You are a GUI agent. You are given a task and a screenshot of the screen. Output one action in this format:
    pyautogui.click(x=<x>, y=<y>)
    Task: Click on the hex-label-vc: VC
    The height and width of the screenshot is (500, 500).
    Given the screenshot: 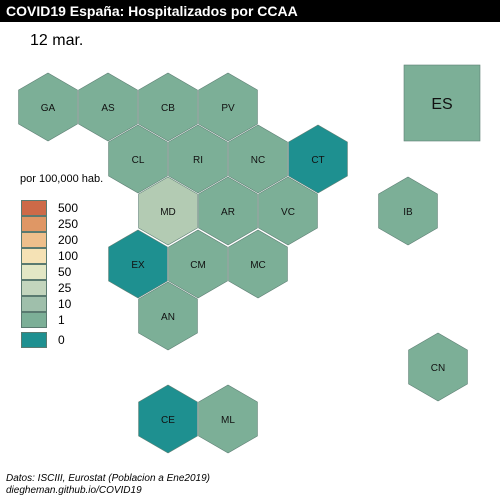 What is the action you would take?
    pyautogui.click(x=288, y=212)
    